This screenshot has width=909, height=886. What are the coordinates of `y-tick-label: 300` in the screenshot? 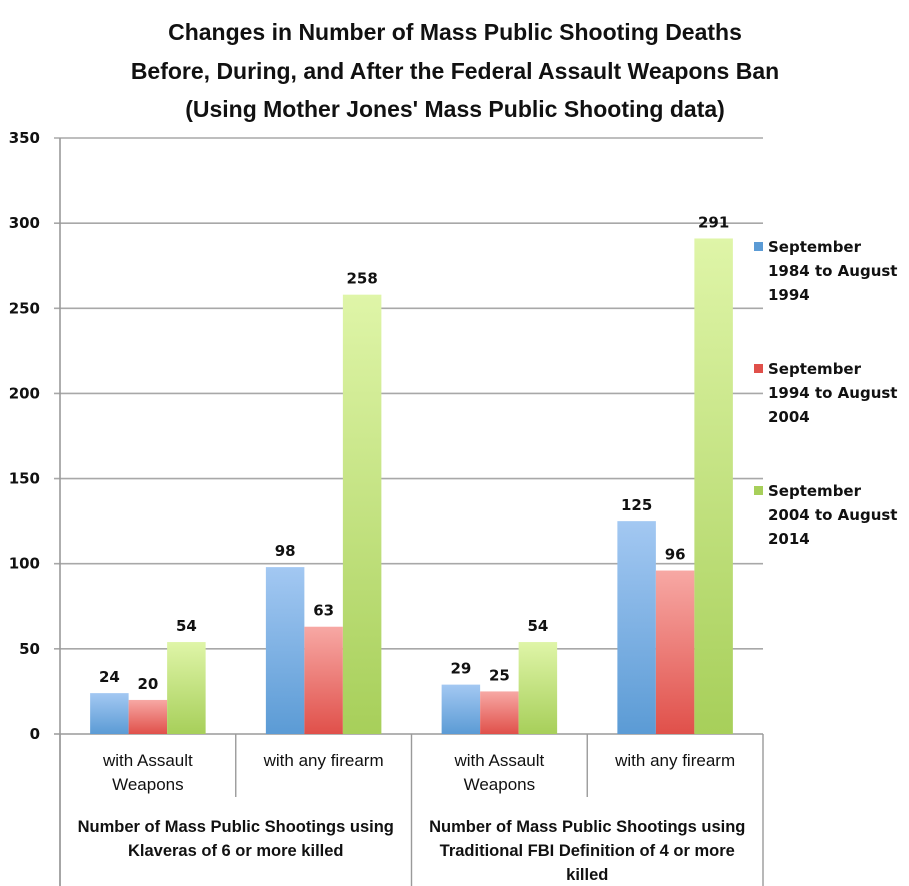 It's located at (24, 223).